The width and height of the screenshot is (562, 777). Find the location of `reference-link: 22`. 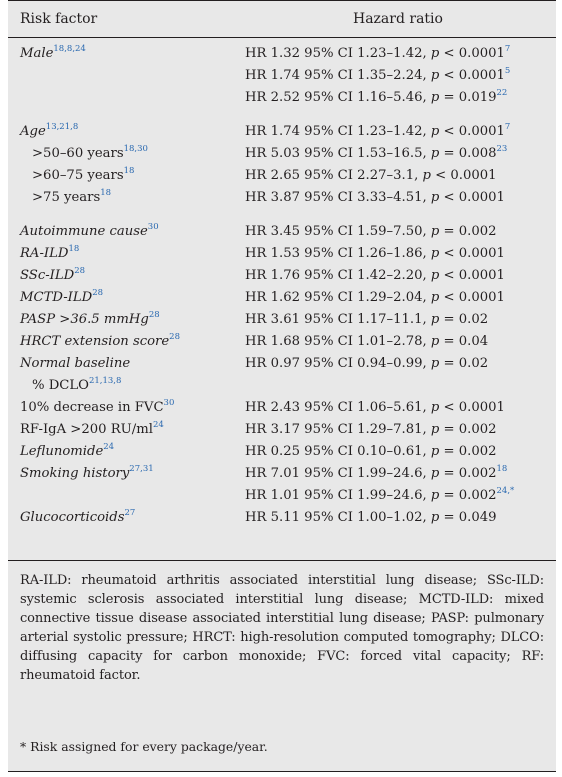

reference-link: 22 is located at coordinates (502, 92).